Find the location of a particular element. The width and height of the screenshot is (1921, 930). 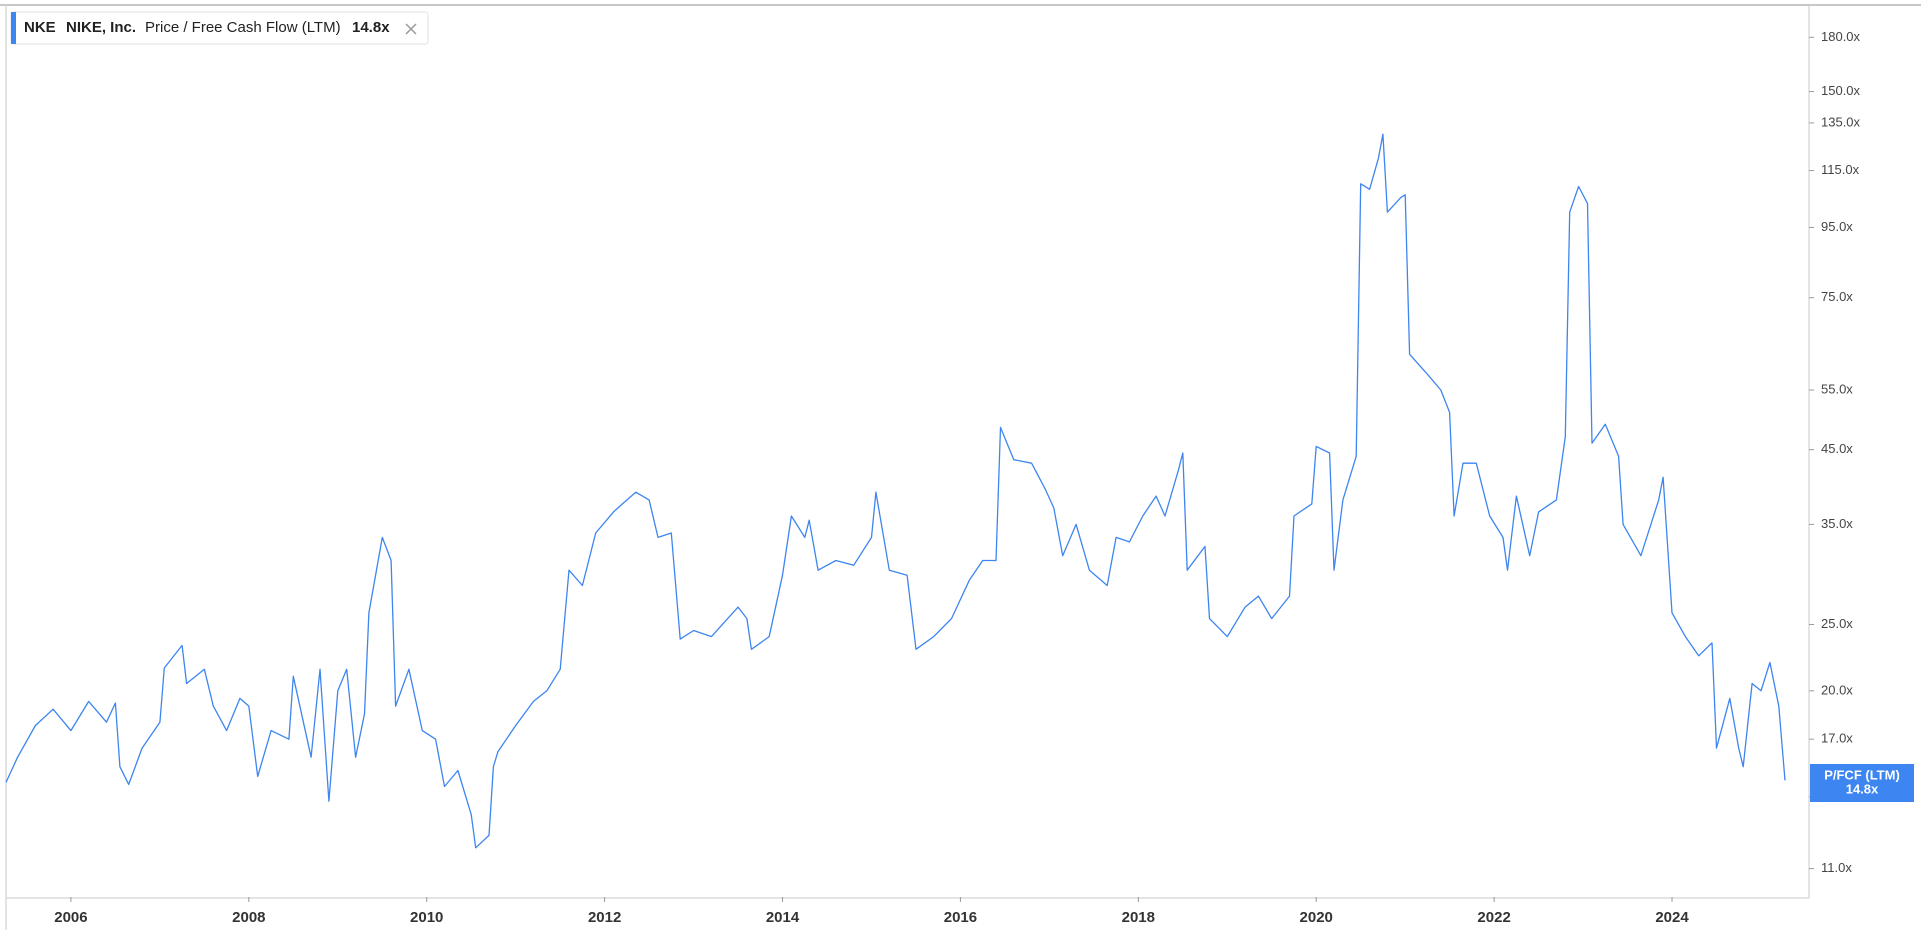

x-tick-label: 2012 is located at coordinates (604, 917).